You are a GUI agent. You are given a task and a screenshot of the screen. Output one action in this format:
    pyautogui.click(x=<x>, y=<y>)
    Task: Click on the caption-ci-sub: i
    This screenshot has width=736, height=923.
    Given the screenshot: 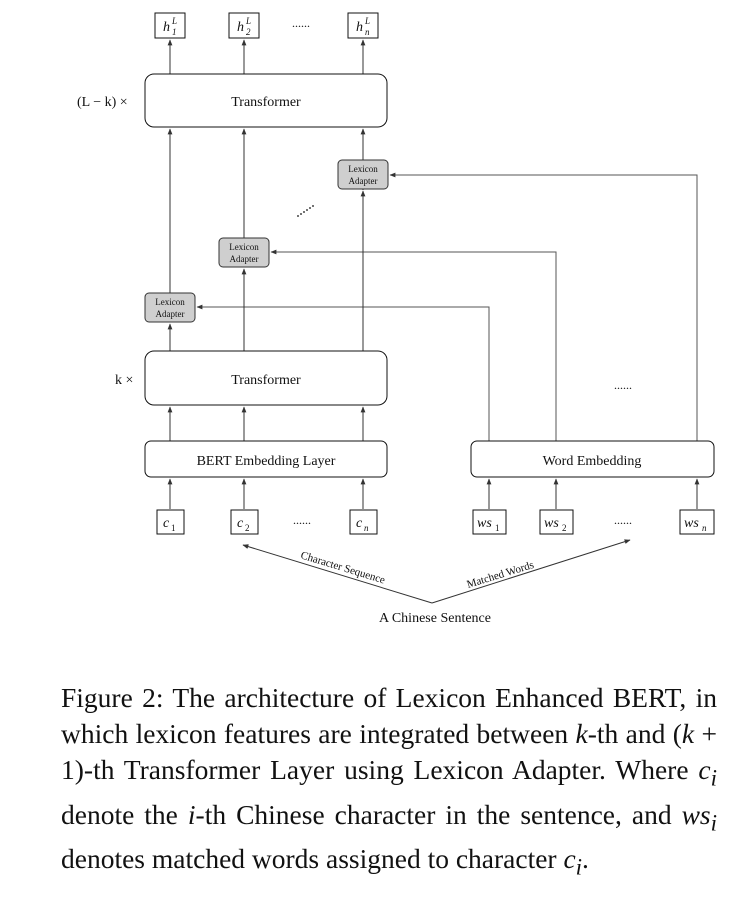 What is the action you would take?
    pyautogui.click(x=713, y=778)
    